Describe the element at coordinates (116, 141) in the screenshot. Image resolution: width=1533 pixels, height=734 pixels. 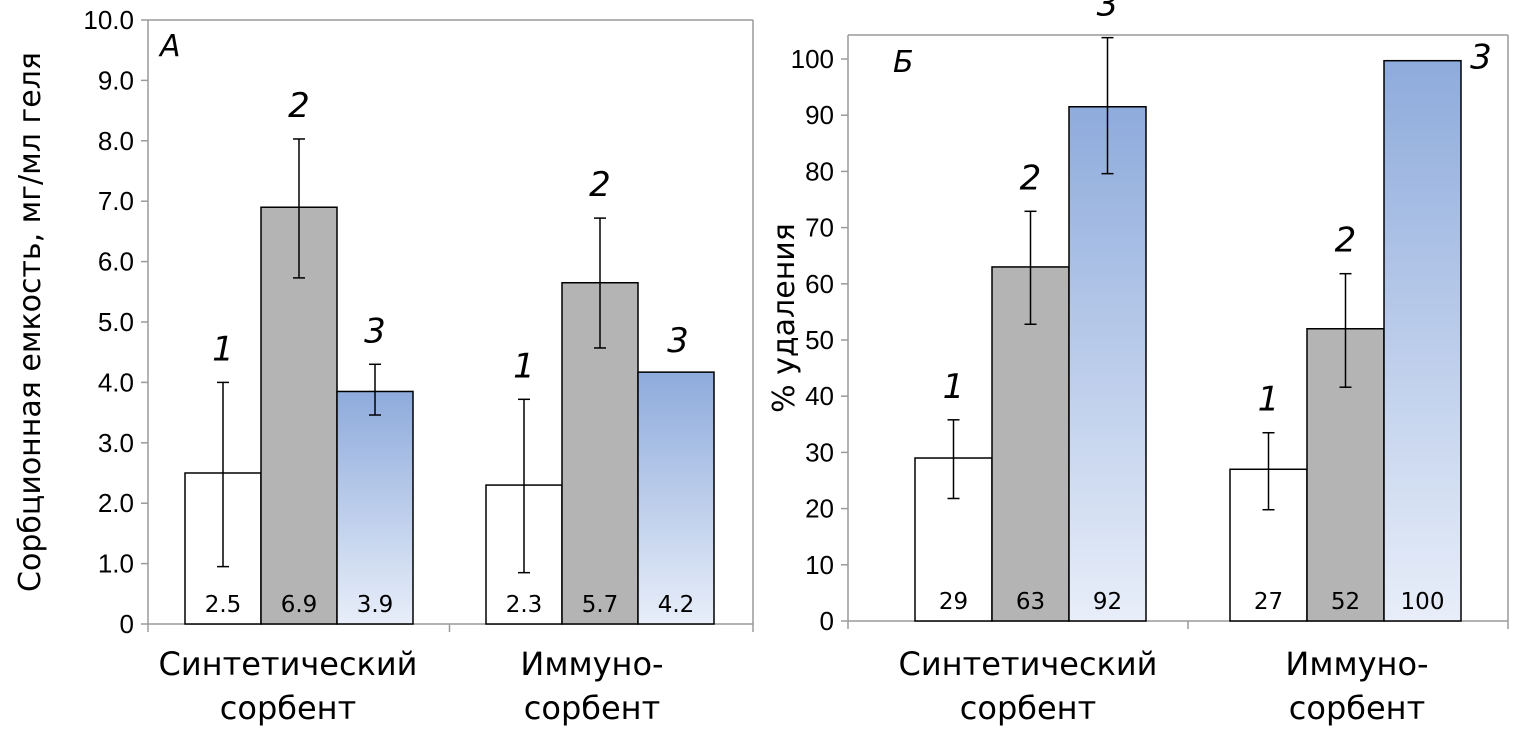
I see `y-tick-label: 8.0` at that location.